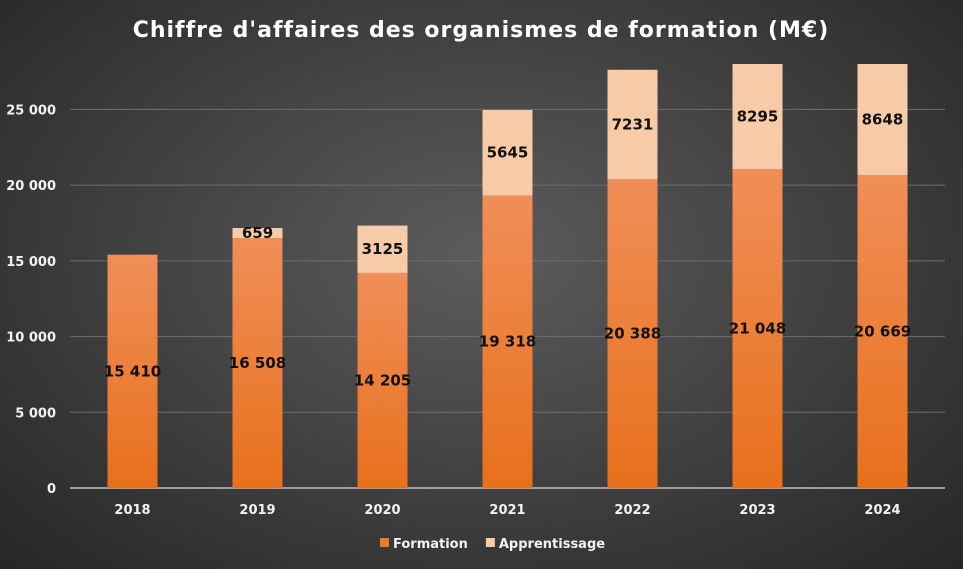  Describe the element at coordinates (31, 186) in the screenshot. I see `y-tick-label: 20 000` at that location.